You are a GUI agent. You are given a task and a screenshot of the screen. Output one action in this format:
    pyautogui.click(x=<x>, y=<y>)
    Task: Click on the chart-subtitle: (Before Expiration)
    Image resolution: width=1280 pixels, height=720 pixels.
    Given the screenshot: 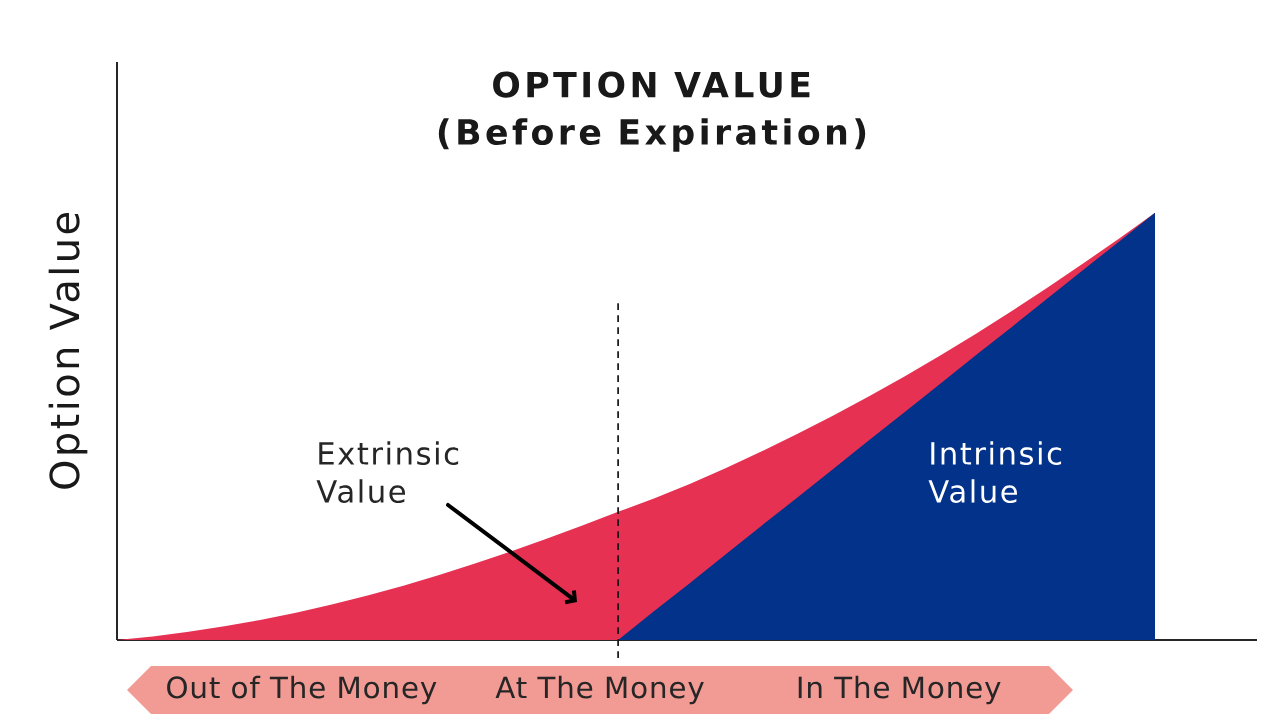 What is the action you would take?
    pyautogui.click(x=652, y=135)
    